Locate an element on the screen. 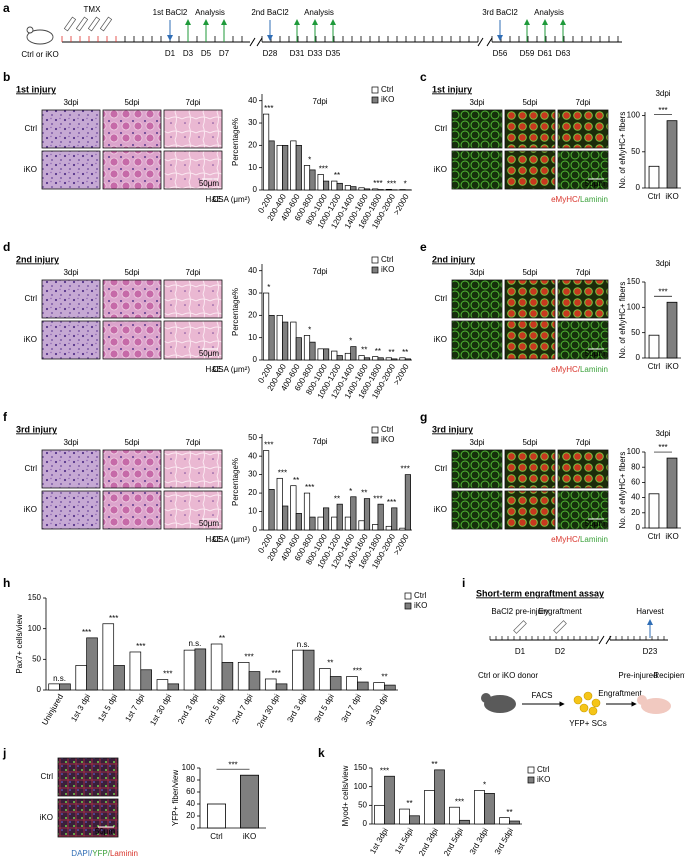 The height and width of the screenshot is (866, 685). y-axis-label: Pax7+ cells/view is located at coordinates (19, 644).